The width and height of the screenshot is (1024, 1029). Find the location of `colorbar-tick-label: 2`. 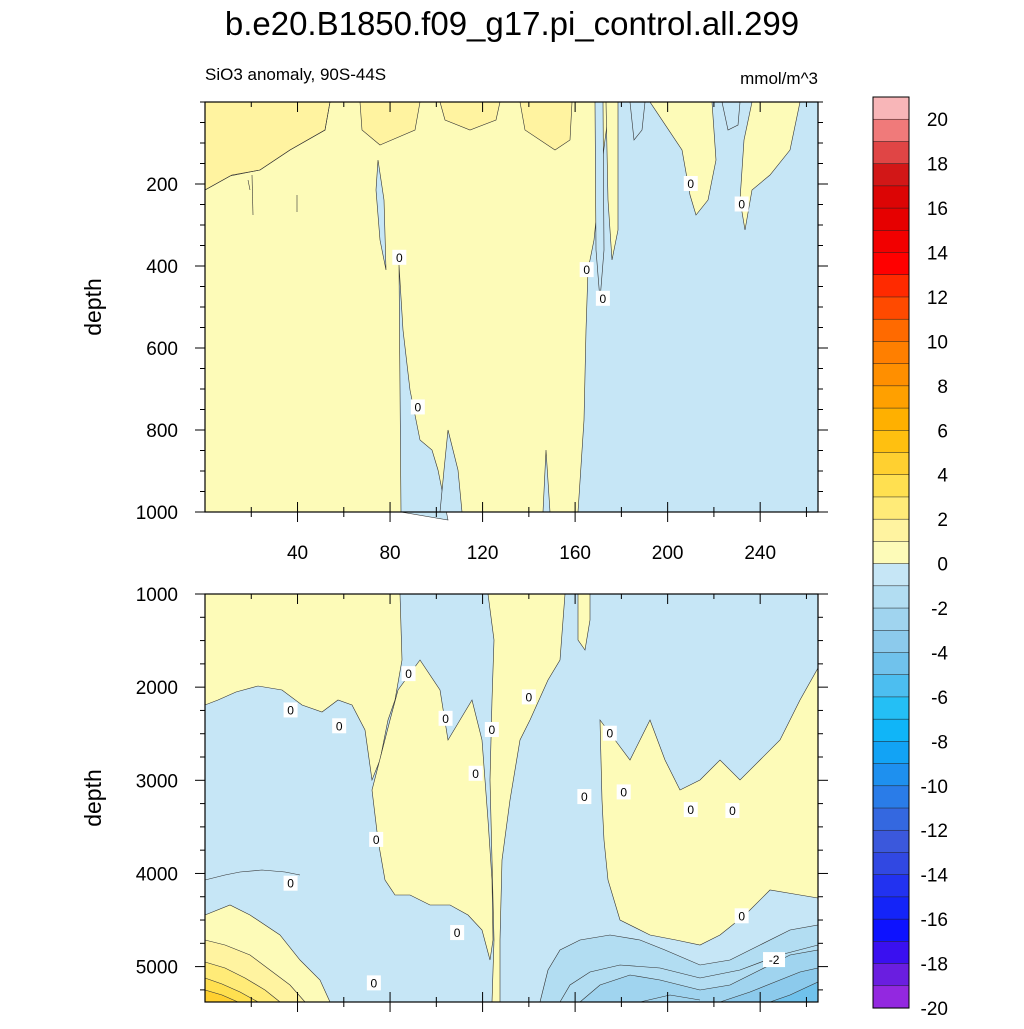

colorbar-tick-label: 2 is located at coordinates (942, 520).